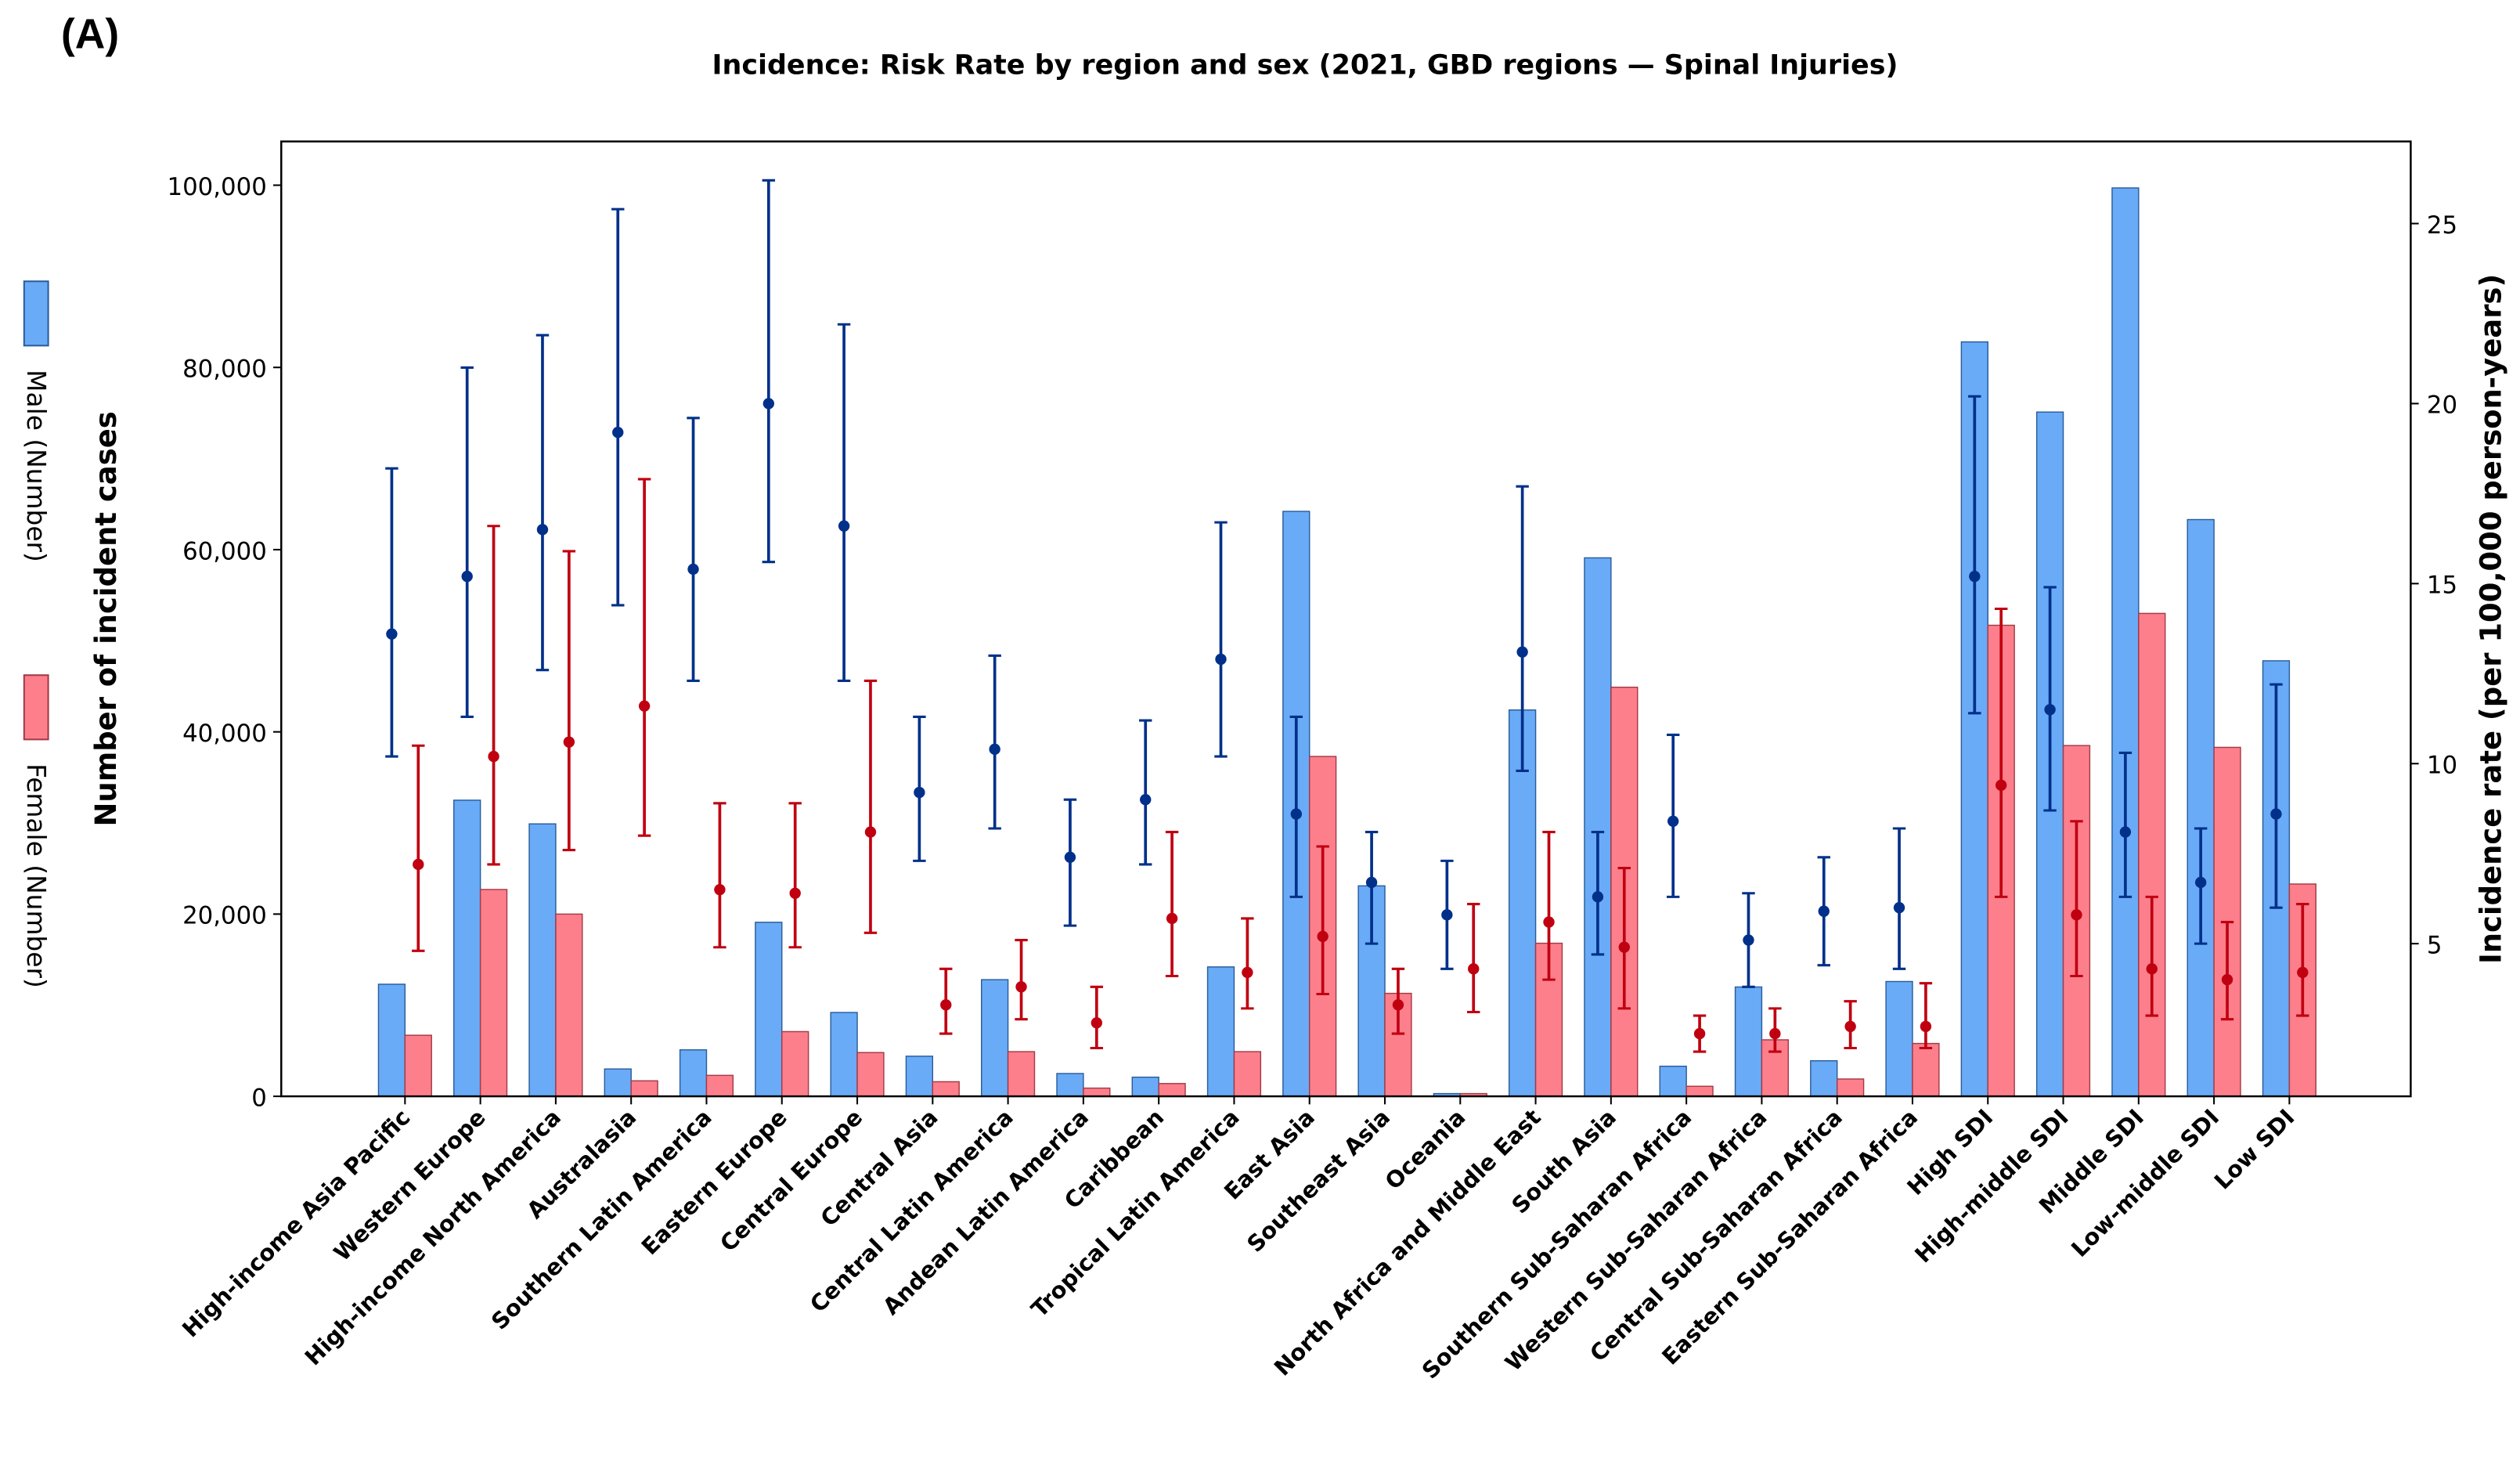  What do you see at coordinates (224, 916) in the screenshot?
I see `y-tick-label: 20,000` at bounding box center [224, 916].